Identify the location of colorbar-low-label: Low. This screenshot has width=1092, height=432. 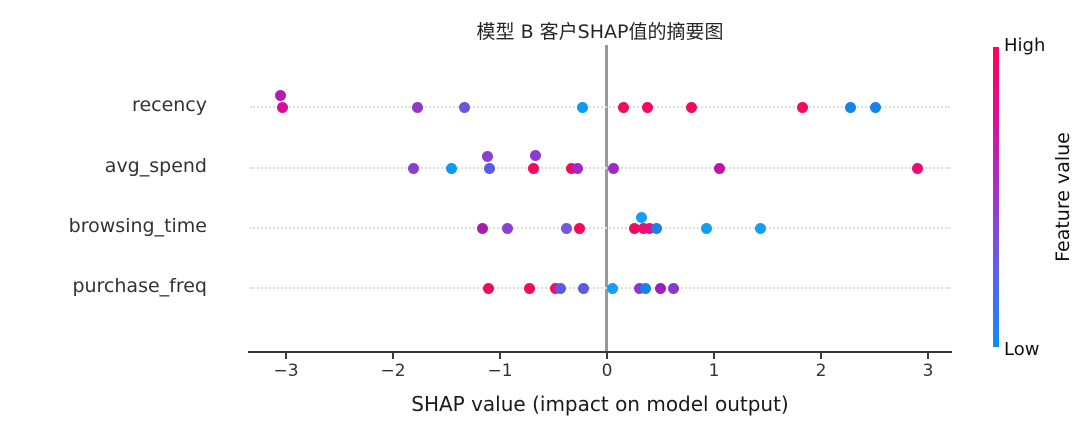
(1022, 349).